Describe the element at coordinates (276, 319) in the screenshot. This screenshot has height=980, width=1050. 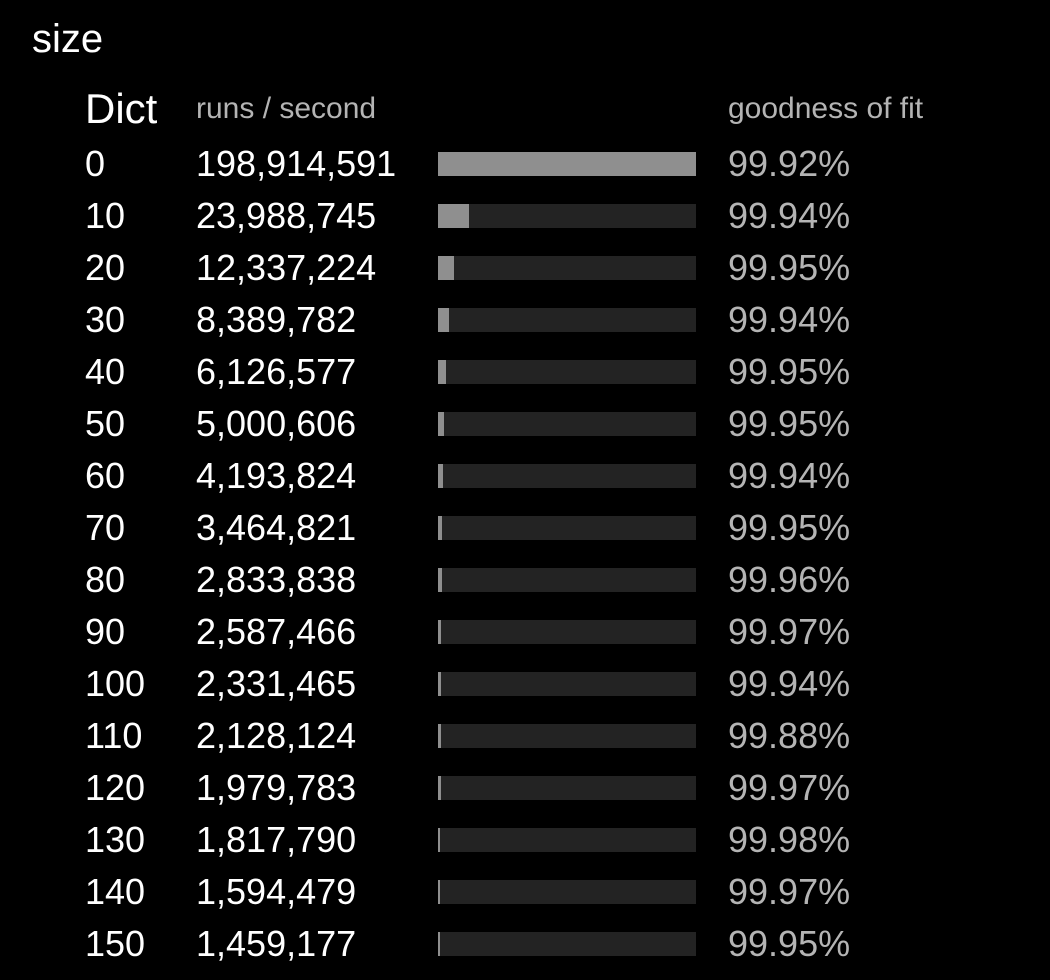
I see `runs-per-second-value: 8,389,782` at that location.